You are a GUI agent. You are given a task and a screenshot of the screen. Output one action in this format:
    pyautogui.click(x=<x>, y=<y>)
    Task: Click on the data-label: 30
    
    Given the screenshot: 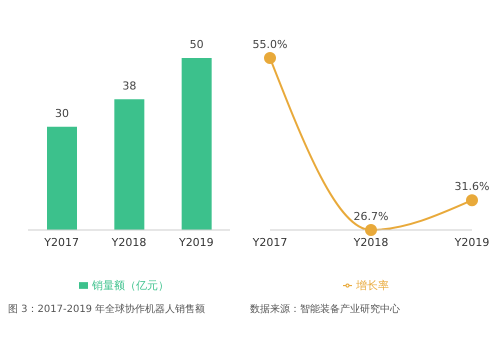 What is the action you would take?
    pyautogui.click(x=62, y=113)
    